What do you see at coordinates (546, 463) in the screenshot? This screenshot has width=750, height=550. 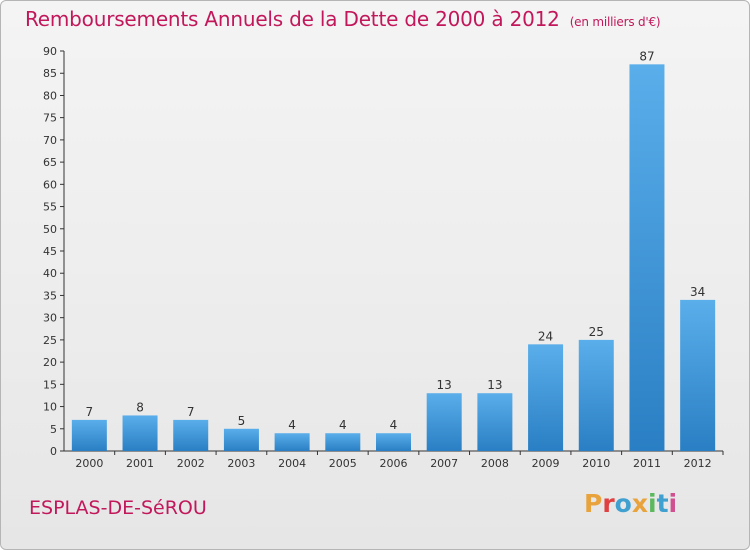 I see `x-tick-label: 2009` at bounding box center [546, 463].